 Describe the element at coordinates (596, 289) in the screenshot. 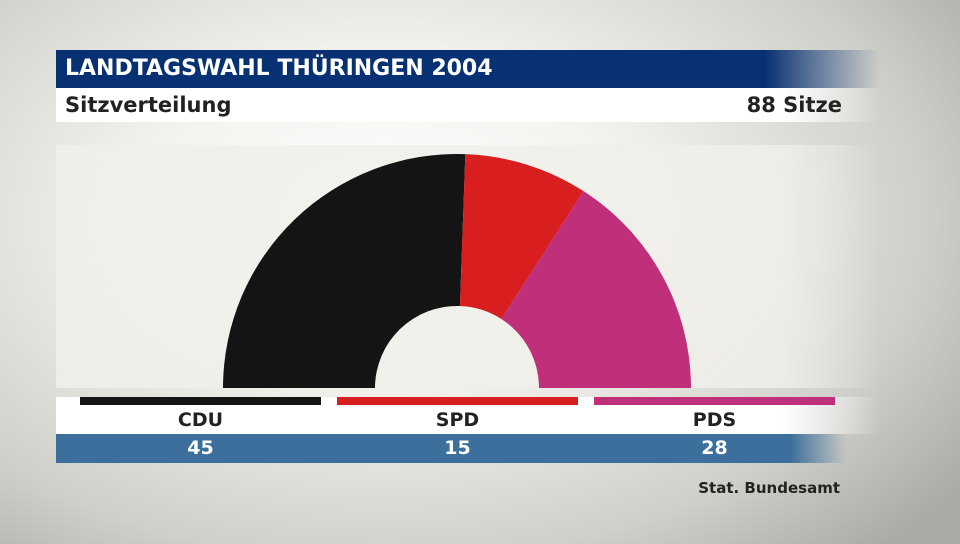

I see `hemicycle-segment-pds` at that location.